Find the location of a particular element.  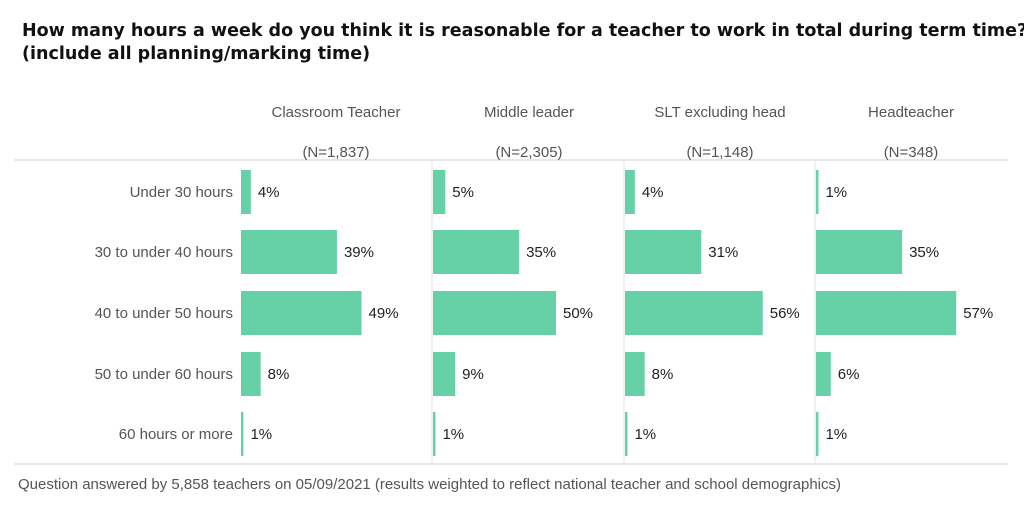

category-label: 50 to under 60 hours is located at coordinates (164, 374).